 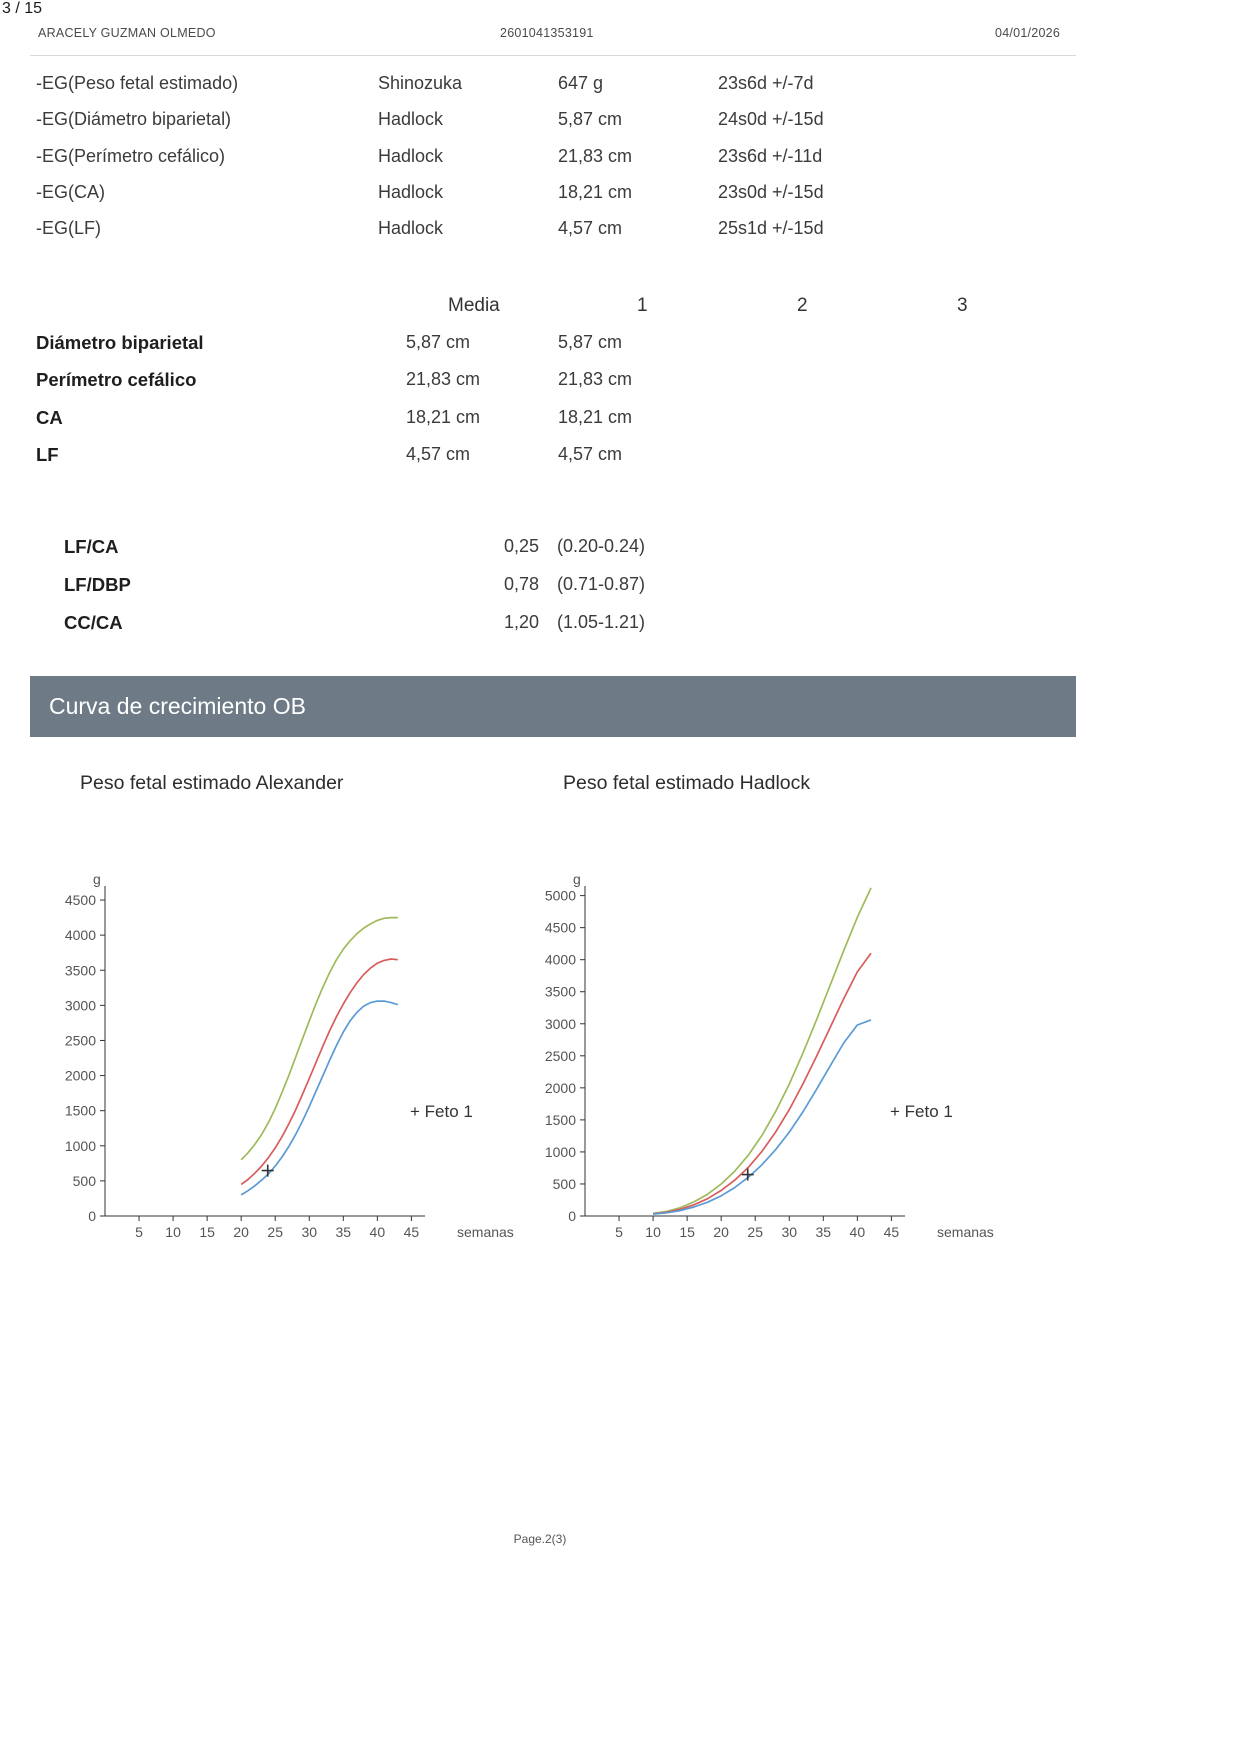 I want to click on col-header-3: 3, so click(x=962, y=305).